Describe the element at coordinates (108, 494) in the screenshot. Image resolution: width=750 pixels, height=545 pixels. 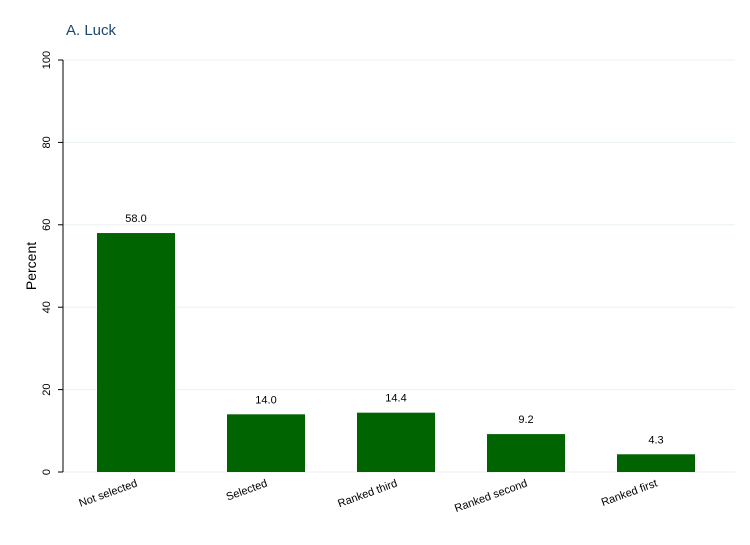
I see `x-tick-label: Not selected` at that location.